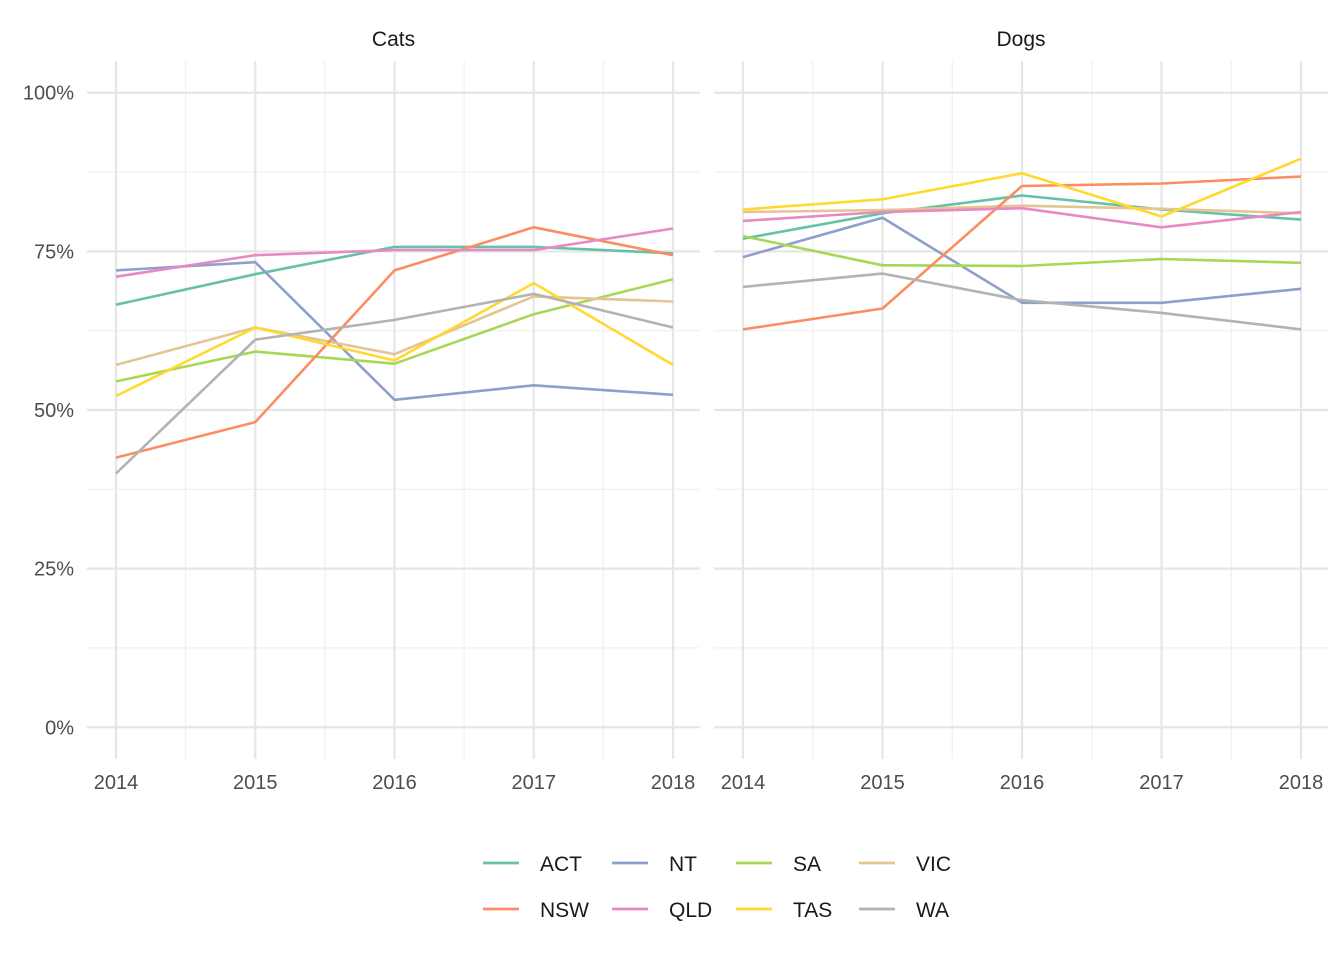 This screenshot has width=1344, height=960. I want to click on legend-item-qld: QLD, so click(662, 910).